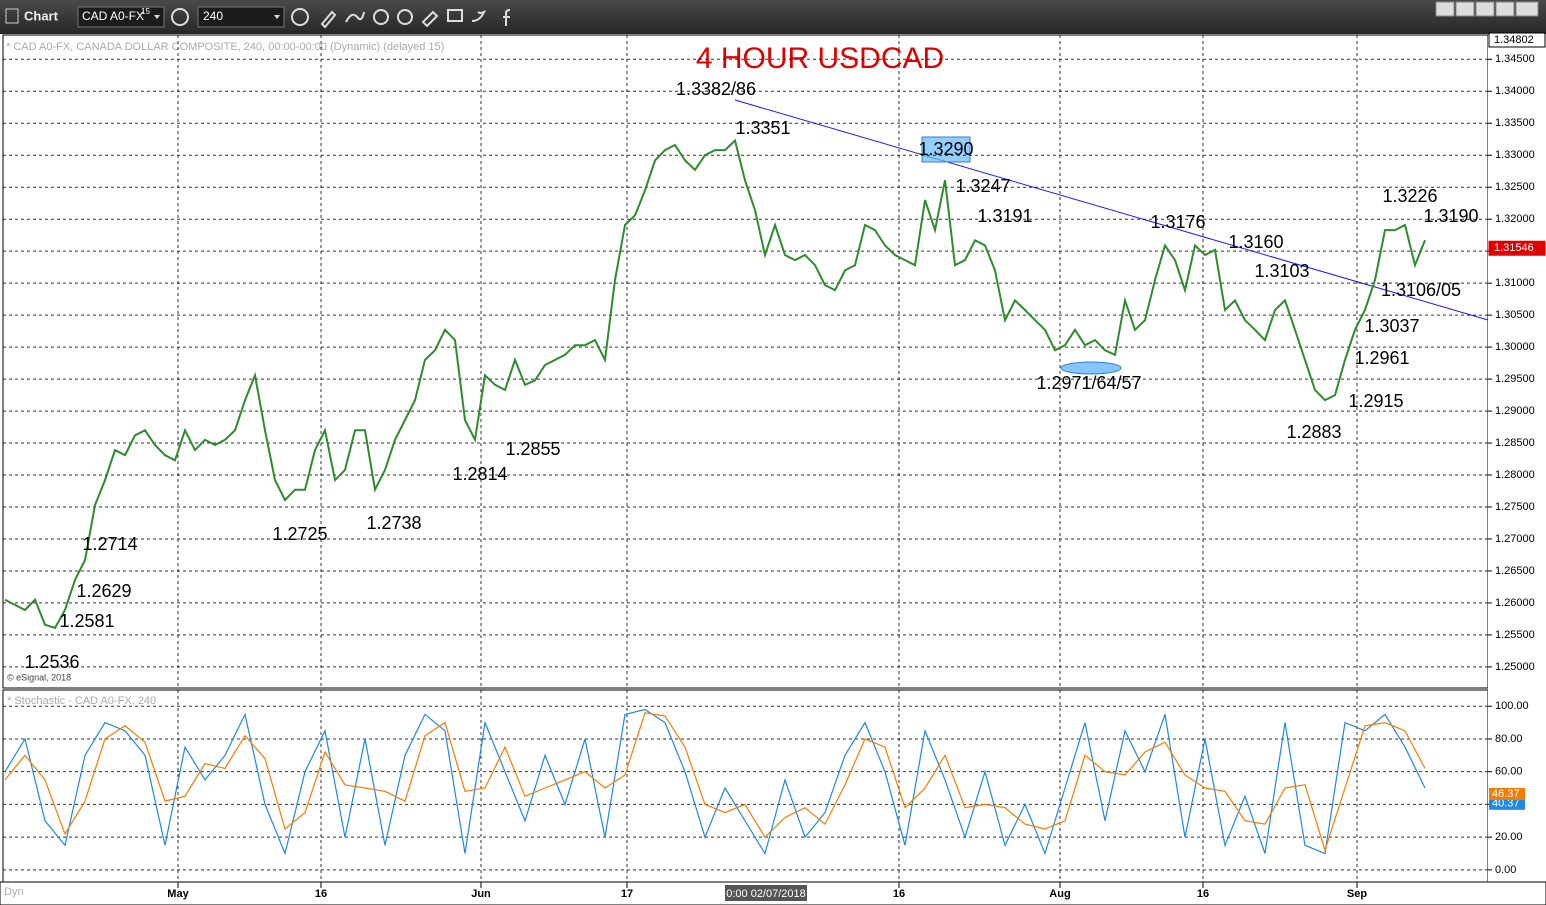 This screenshot has height=905, width=1546. I want to click on y-tick-label: 100.00, so click(1512, 706).